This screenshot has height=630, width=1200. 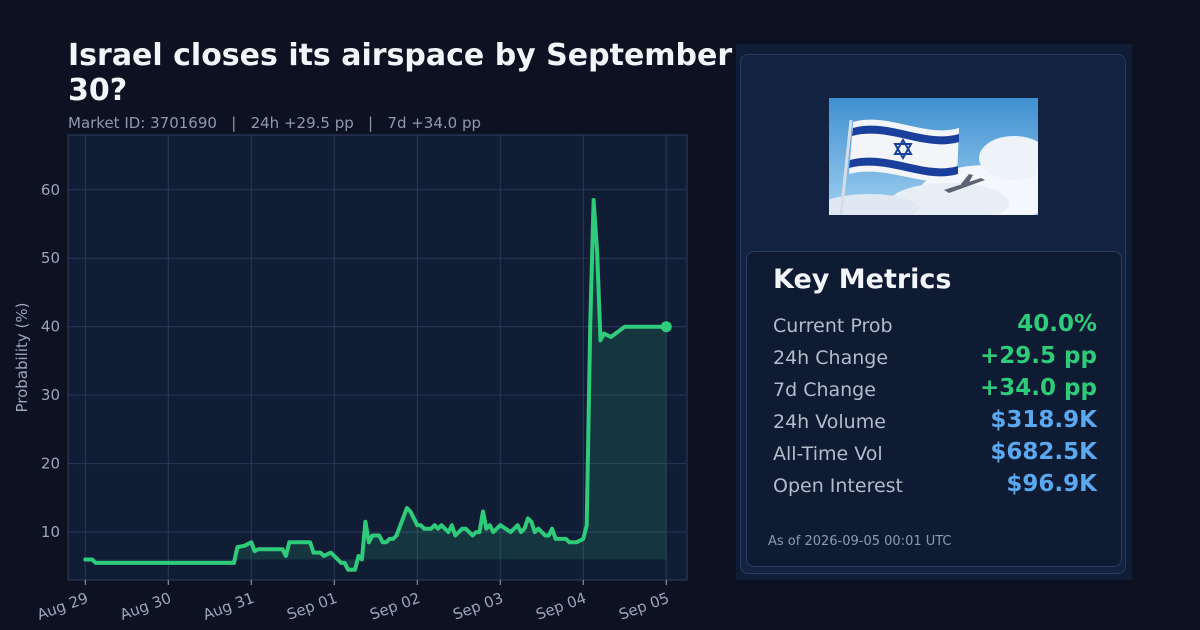 I want to click on last-point-marker, so click(x=666, y=327).